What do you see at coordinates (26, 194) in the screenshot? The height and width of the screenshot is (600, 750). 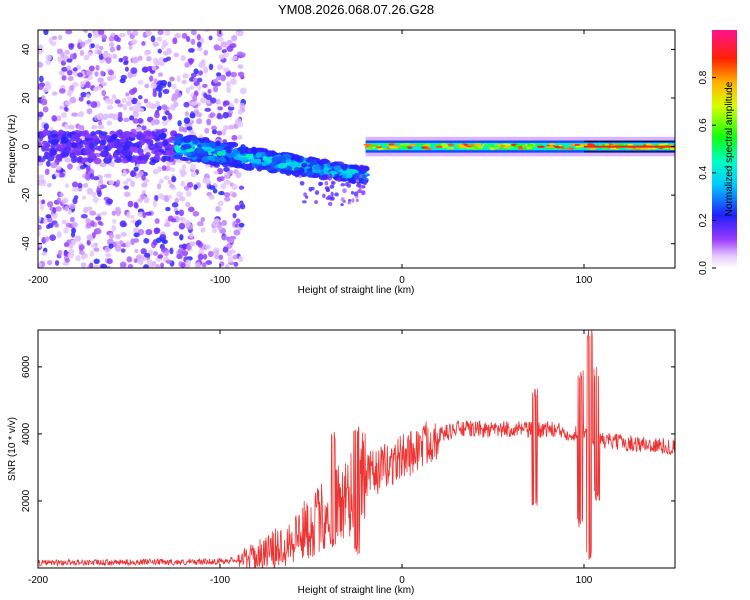 I see `spectrogram-y-tick-label: -20` at bounding box center [26, 194].